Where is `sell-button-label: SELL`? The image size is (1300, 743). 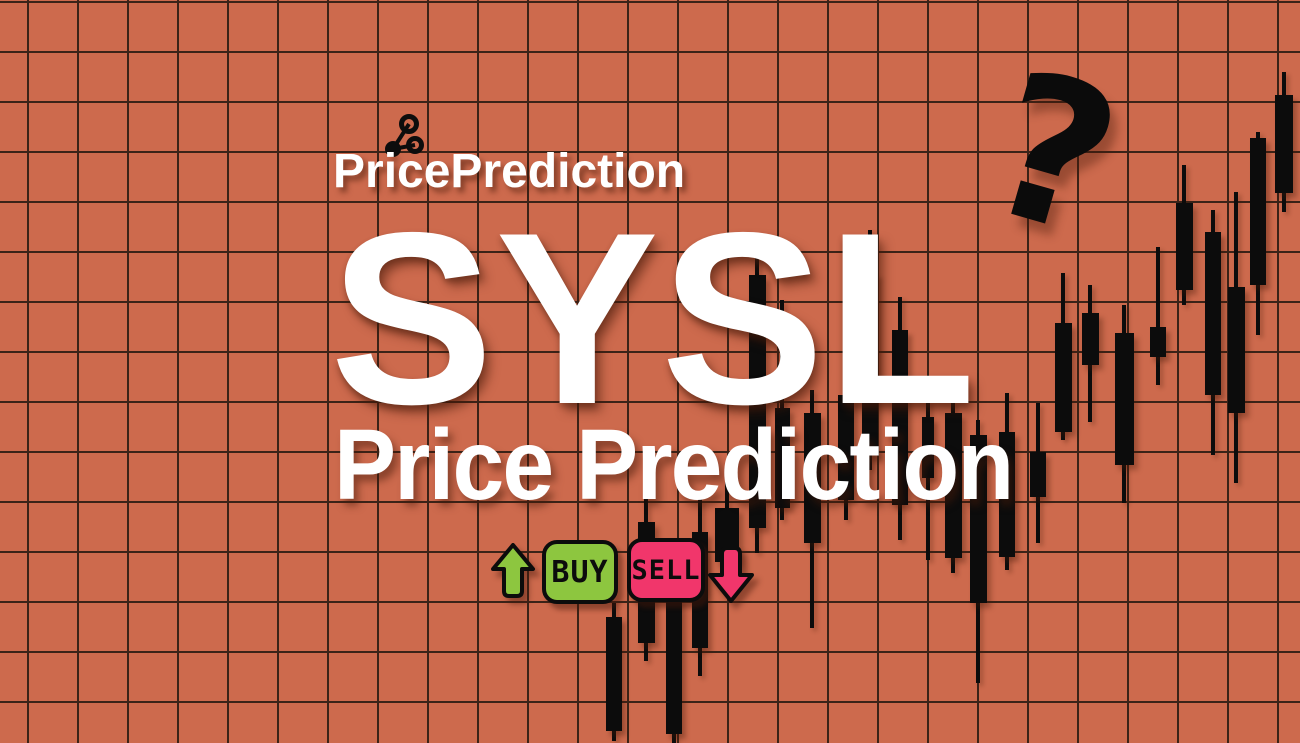 sell-button-label: SELL is located at coordinates (666, 570).